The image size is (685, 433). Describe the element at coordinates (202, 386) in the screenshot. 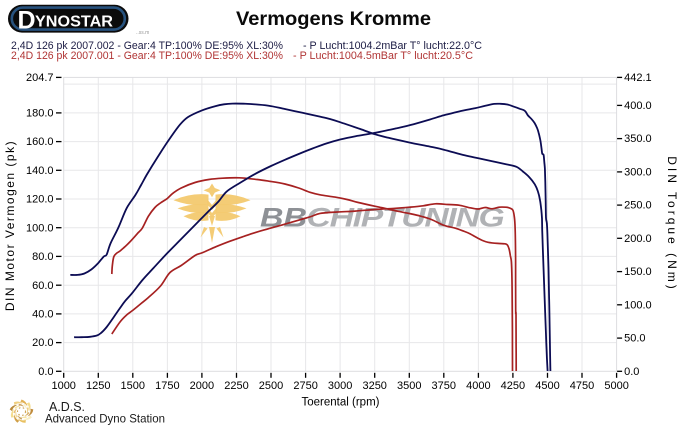

I see `svg-text: 2000` at that location.